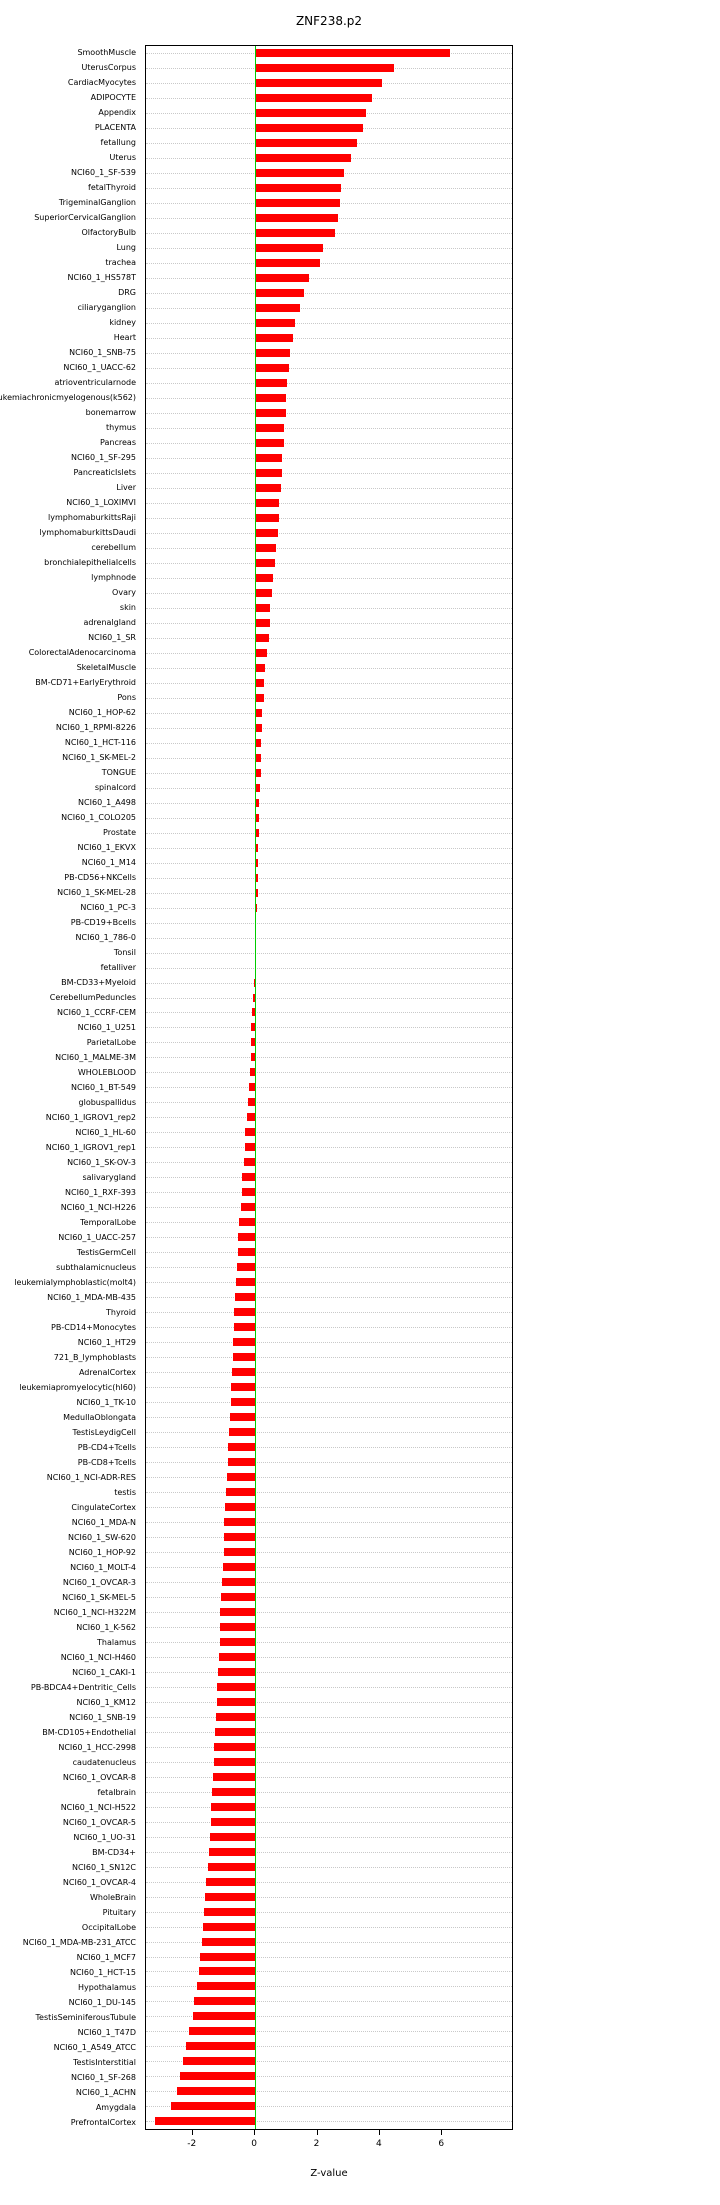  Describe the element at coordinates (113, 1897) in the screenshot. I see `category-label: WholeBrain` at that location.